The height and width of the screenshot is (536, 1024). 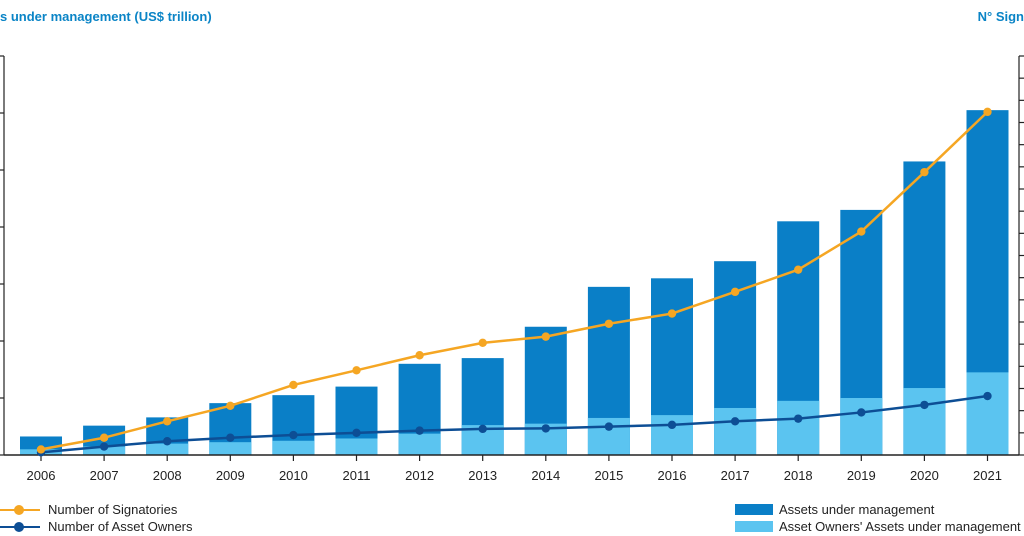 What do you see at coordinates (20, 510) in the screenshot?
I see `legend-signatories-symbol` at bounding box center [20, 510].